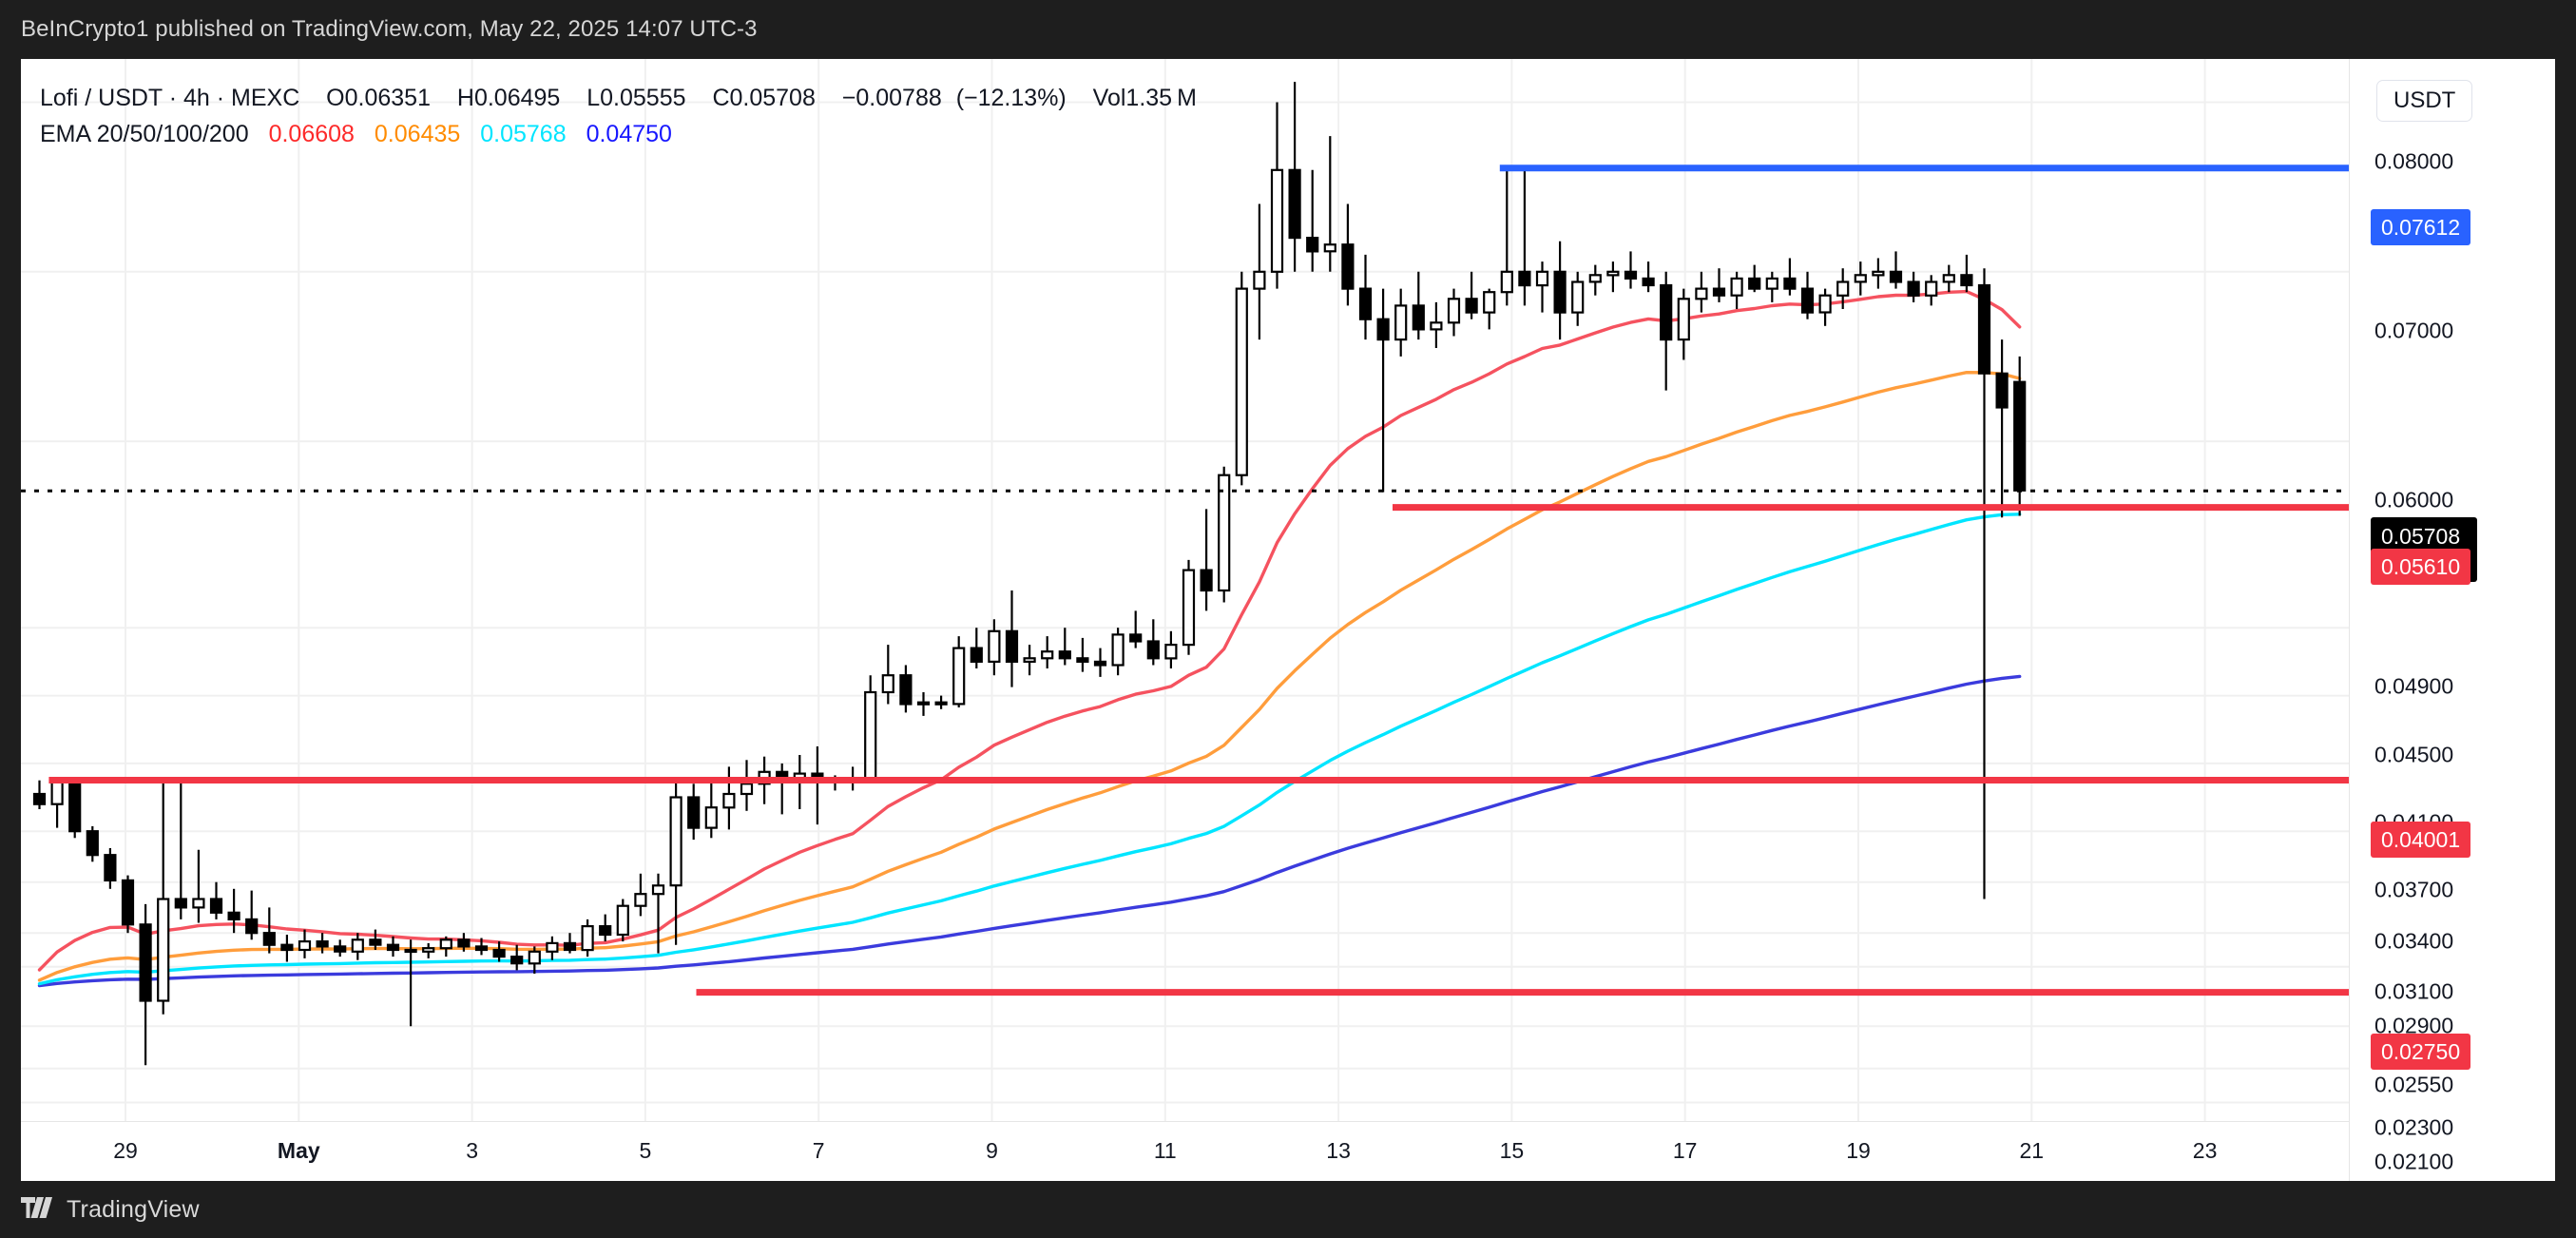 The image size is (2576, 1238). I want to click on resistance-0-07612-price-label: 0.07612, so click(2421, 227).